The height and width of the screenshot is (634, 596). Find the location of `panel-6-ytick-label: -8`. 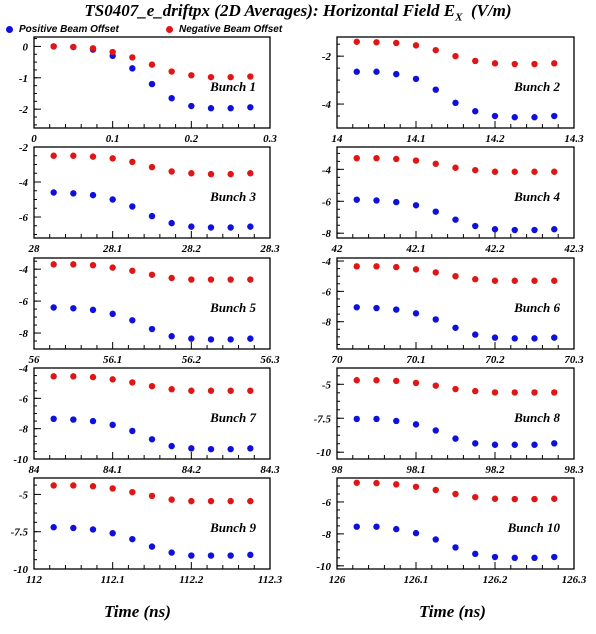

panel-6-ytick-label: -8 is located at coordinates (327, 323).